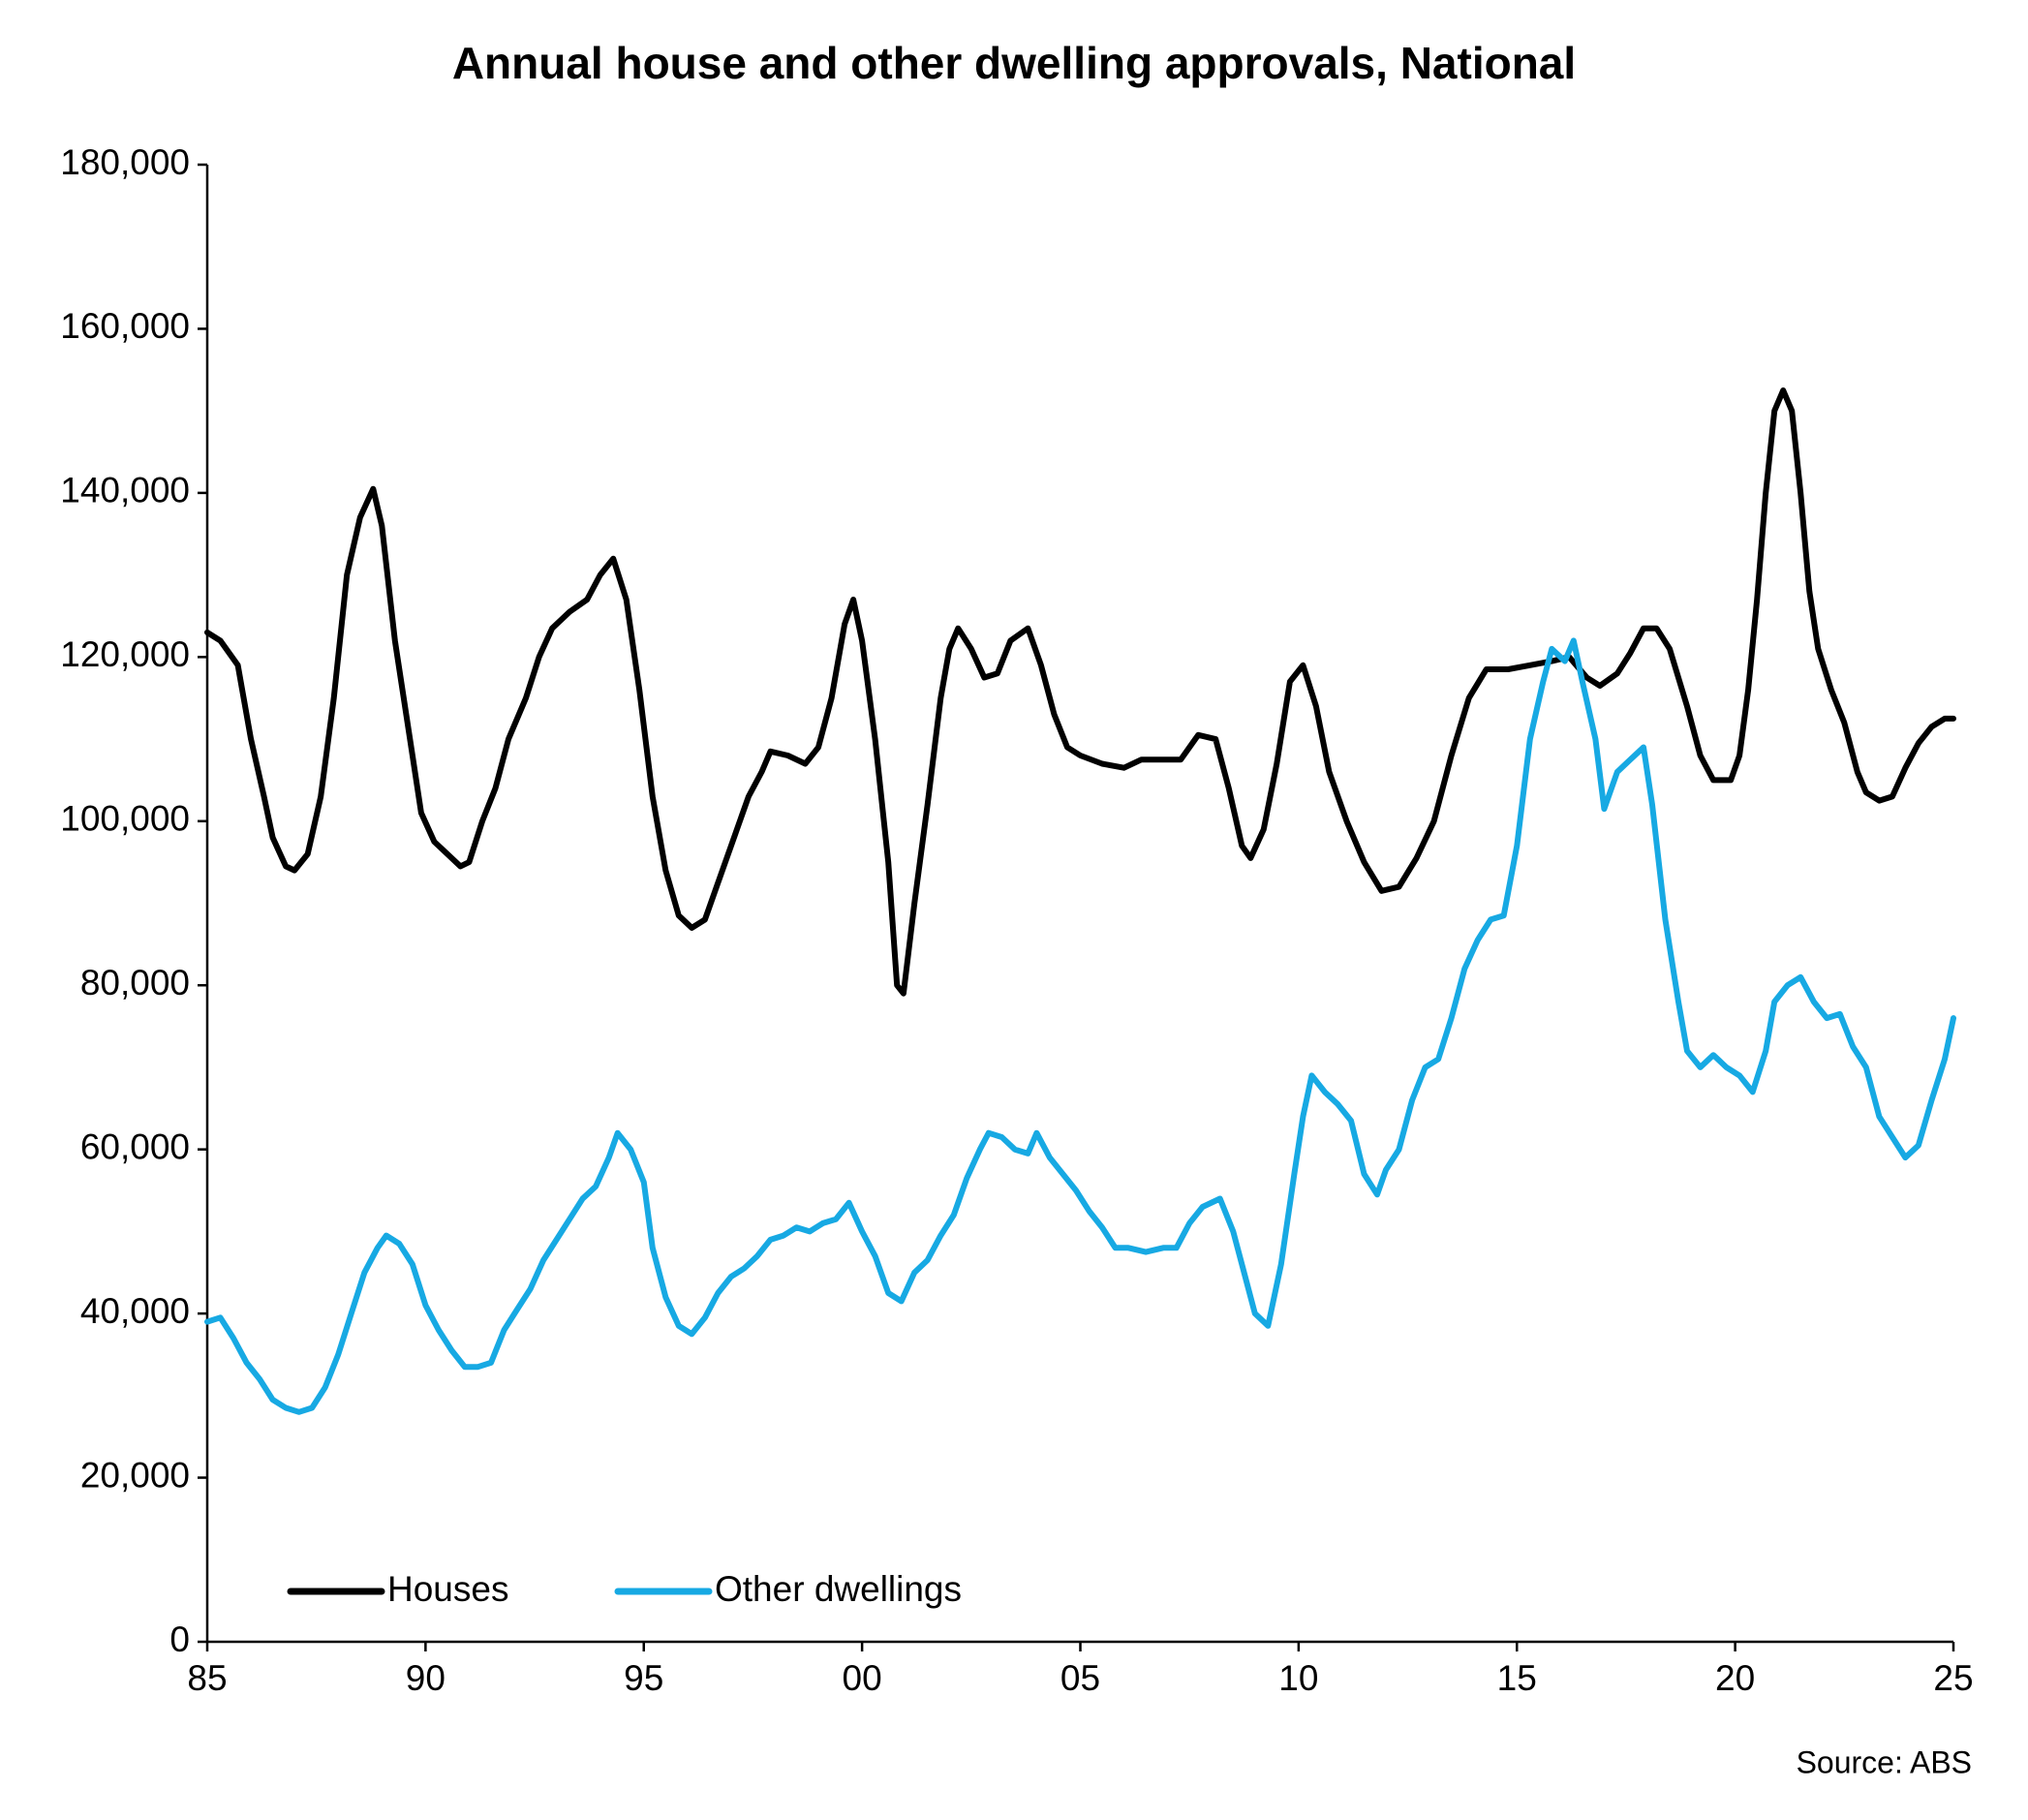 Image resolution: width=2028 pixels, height=1820 pixels. What do you see at coordinates (1080, 1678) in the screenshot?
I see `x-tick-label: 05` at bounding box center [1080, 1678].